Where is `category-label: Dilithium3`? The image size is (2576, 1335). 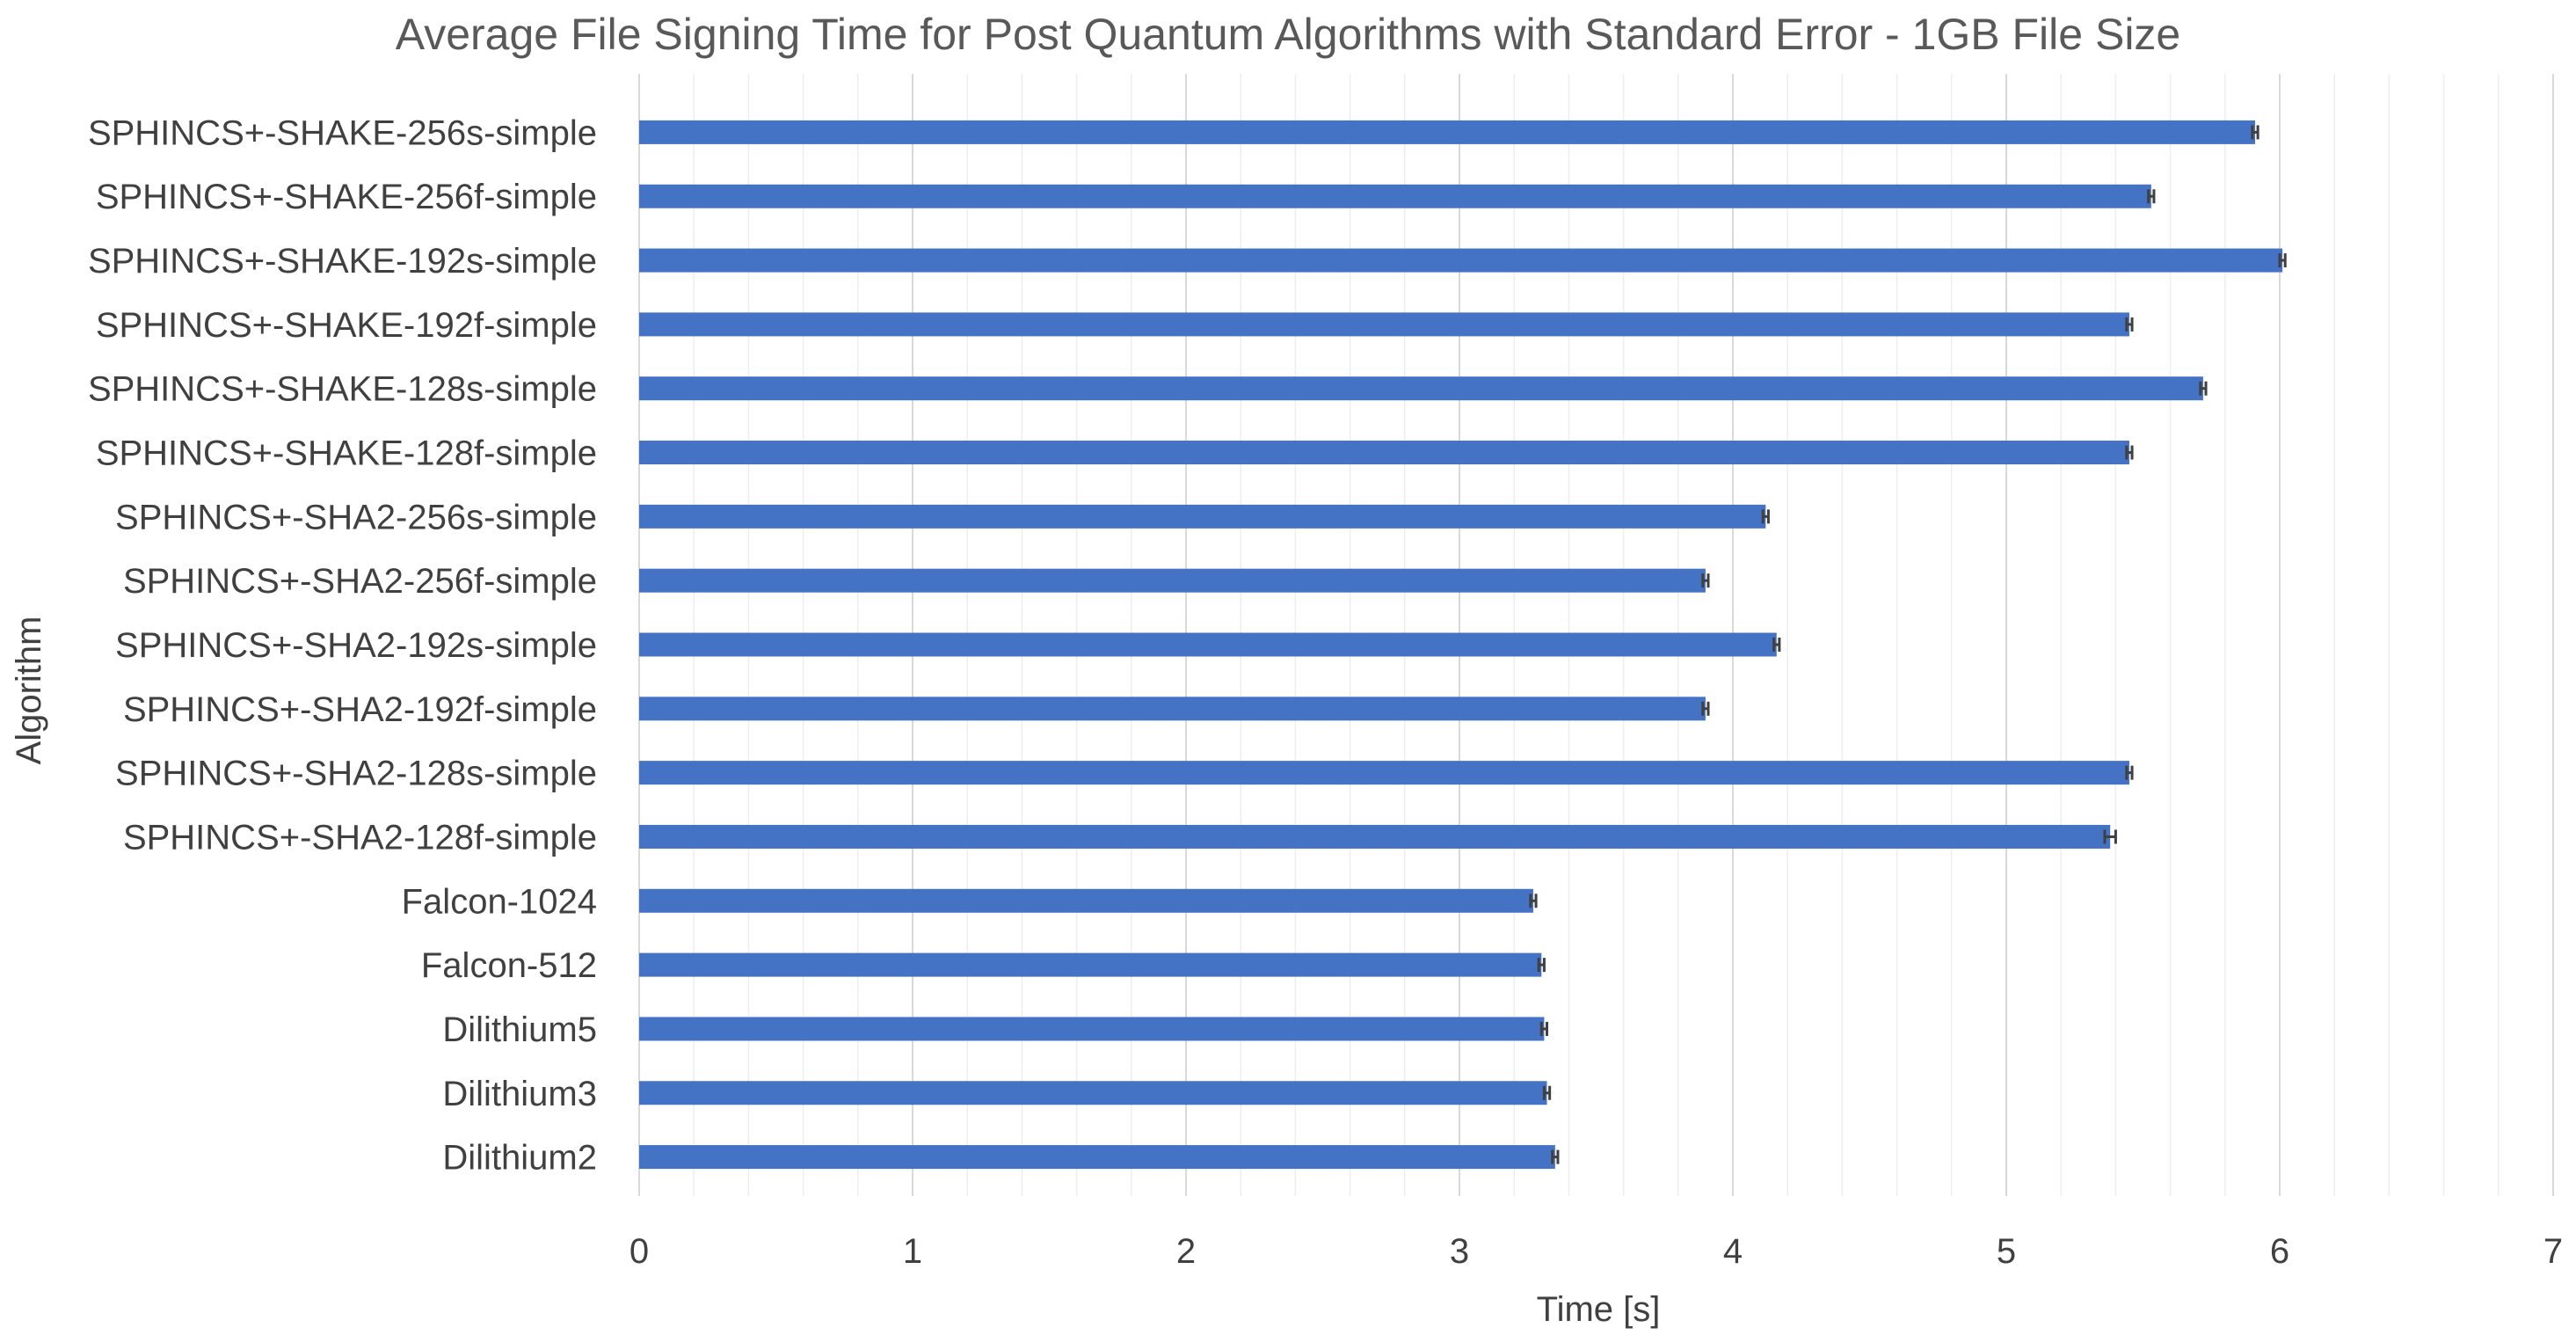 category-label: Dilithium3 is located at coordinates (519, 1094).